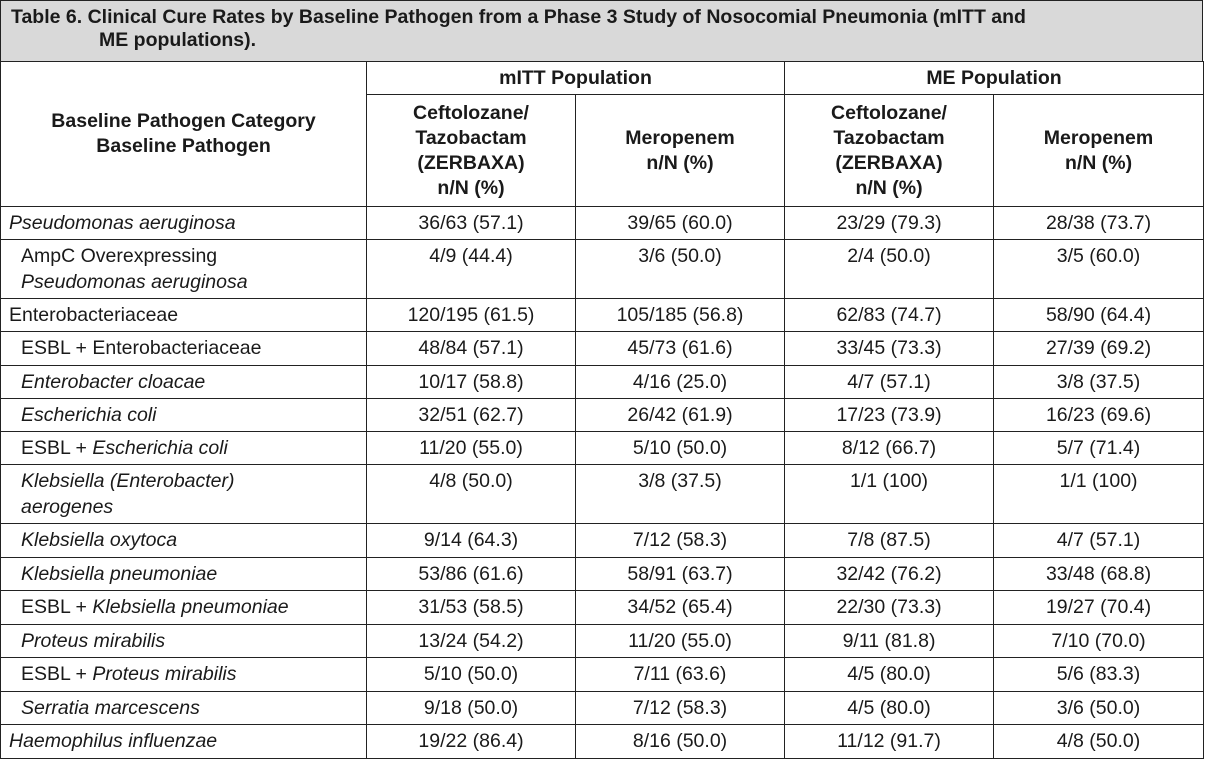 This screenshot has width=1205, height=764. What do you see at coordinates (680, 494) in the screenshot?
I see `value-cell: 3/8 (37.5)` at bounding box center [680, 494].